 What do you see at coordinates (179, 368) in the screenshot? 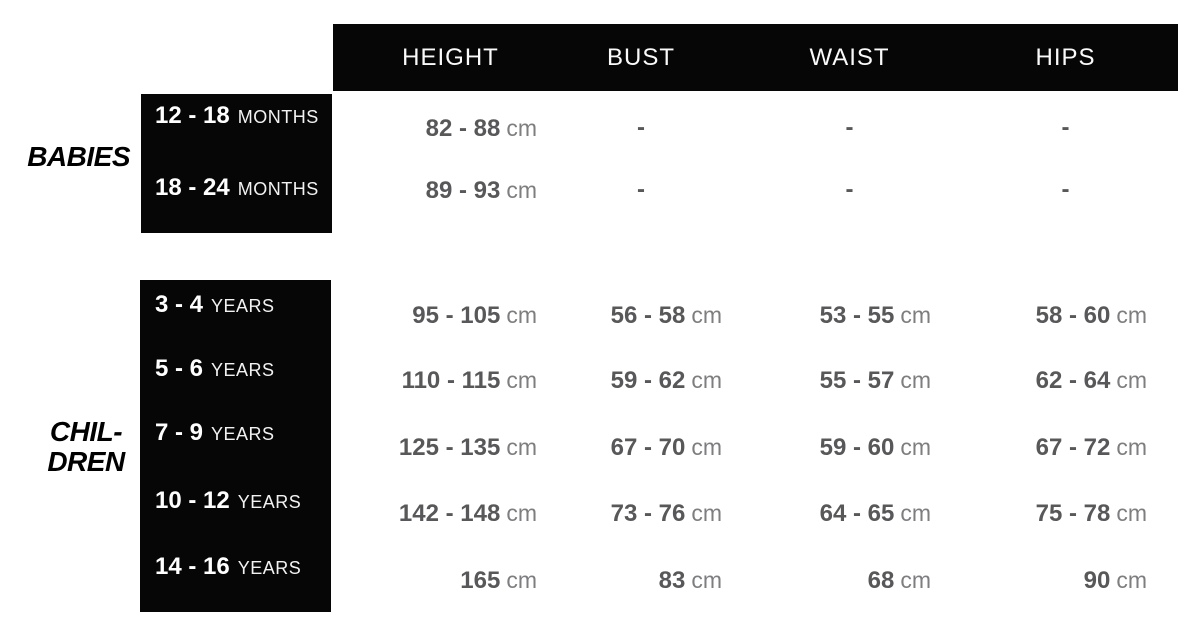
I see `age-range: 5 - 6` at bounding box center [179, 368].